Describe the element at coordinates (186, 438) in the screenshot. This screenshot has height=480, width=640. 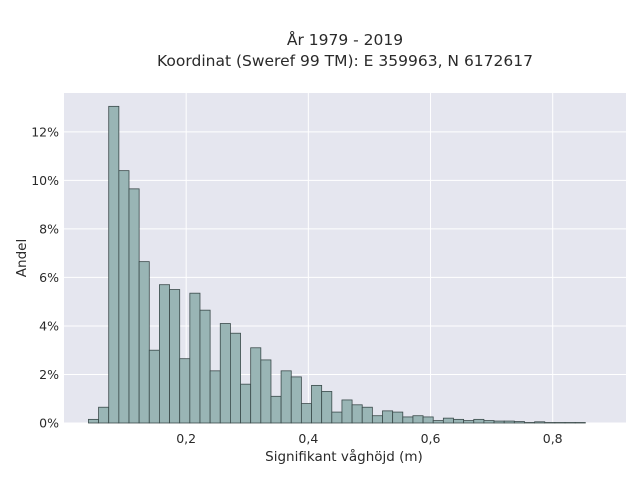
I see `x-tick-label: 0,2` at that location.